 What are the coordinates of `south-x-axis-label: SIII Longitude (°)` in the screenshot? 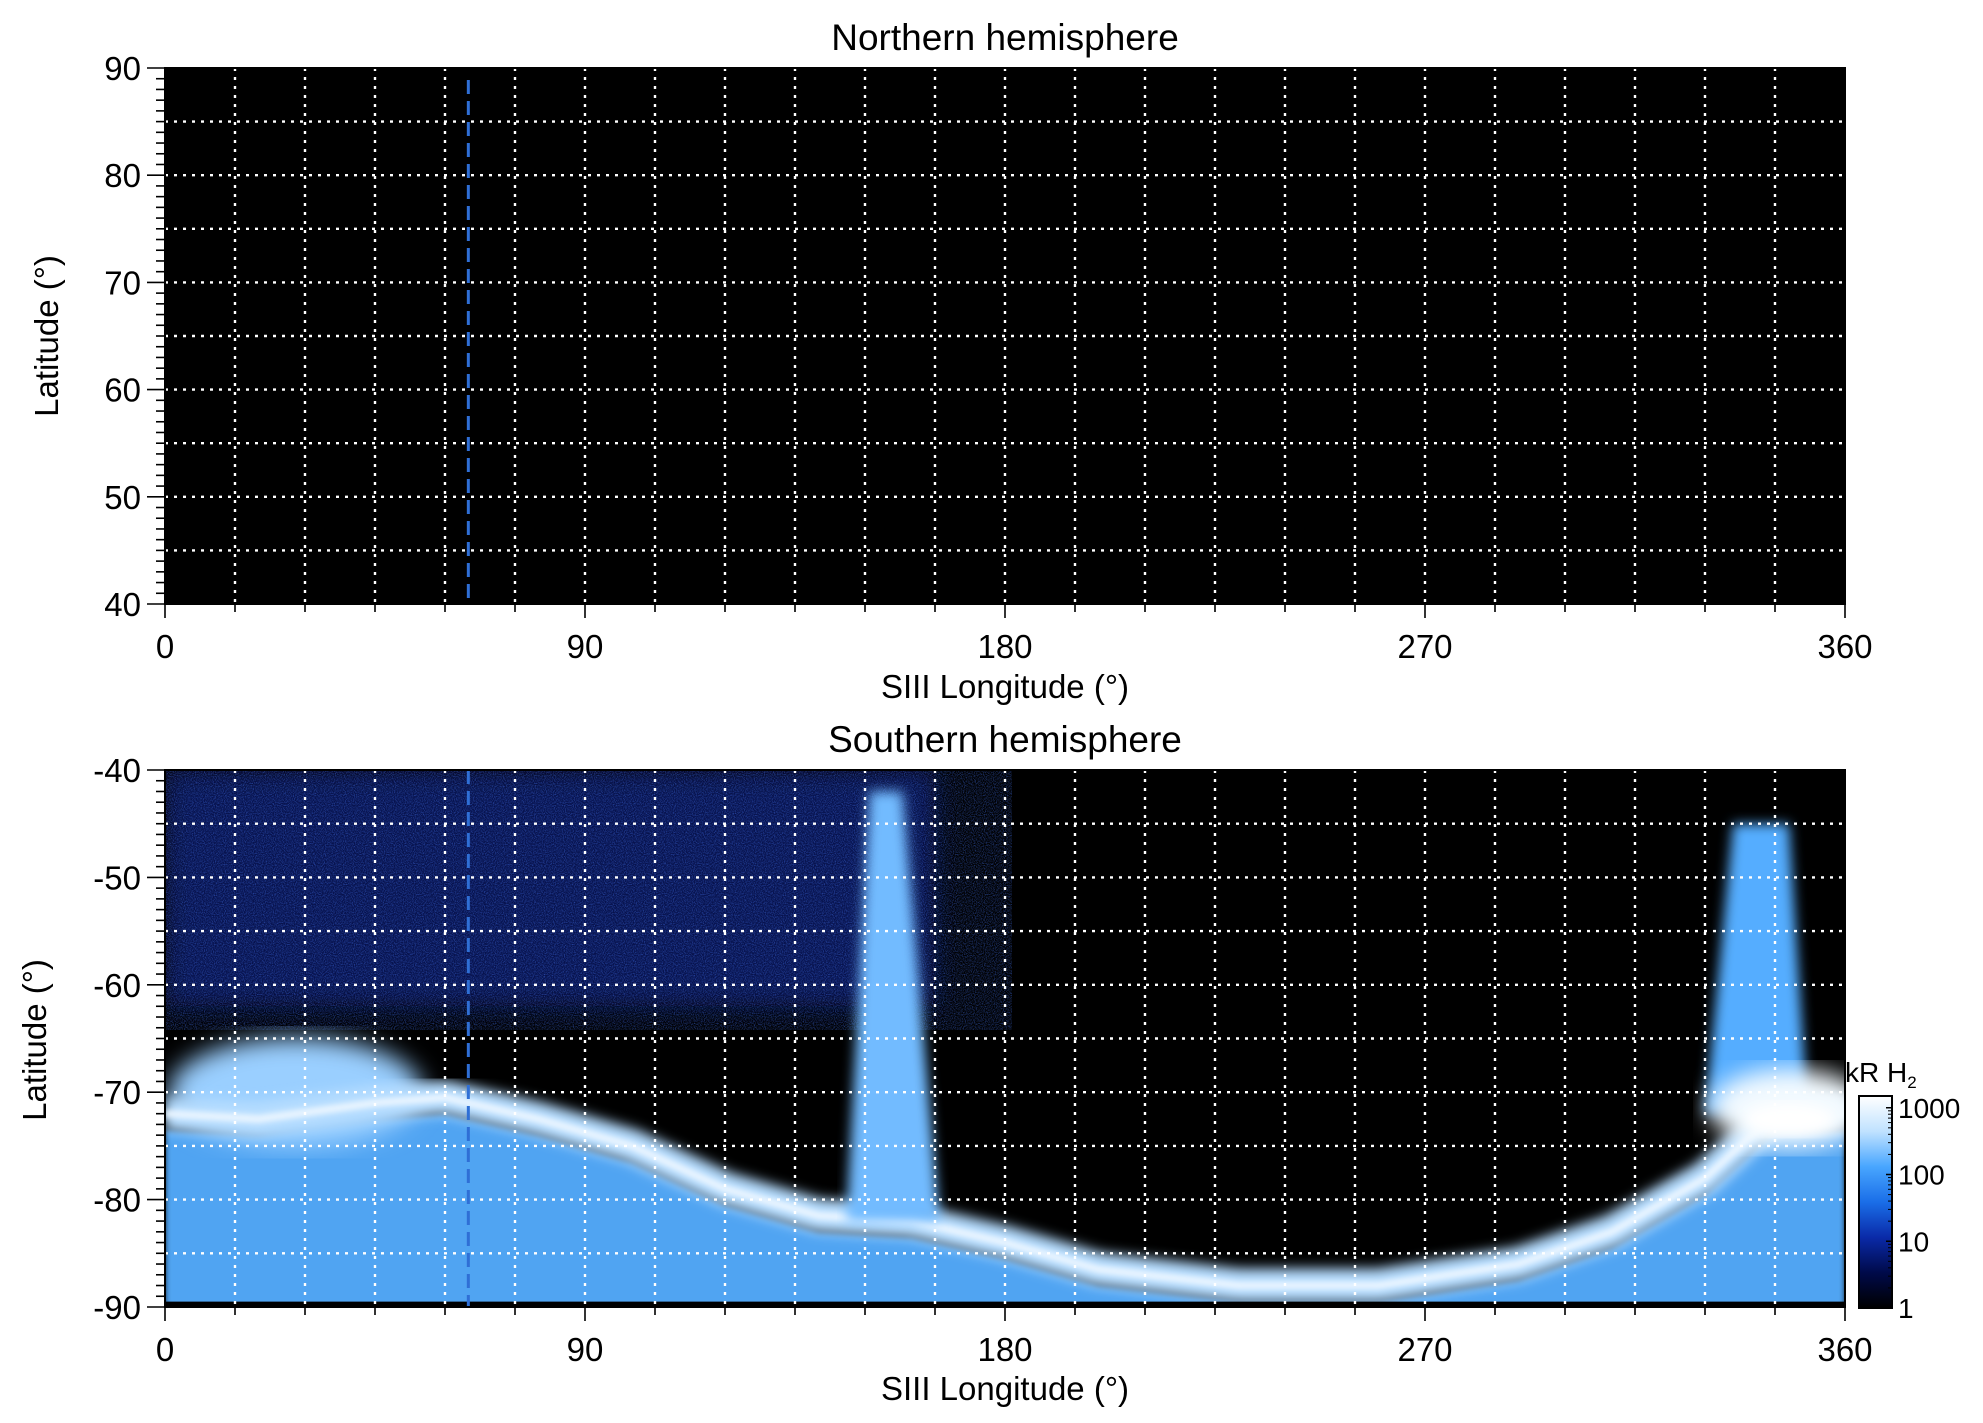 It's located at (1005, 1388).